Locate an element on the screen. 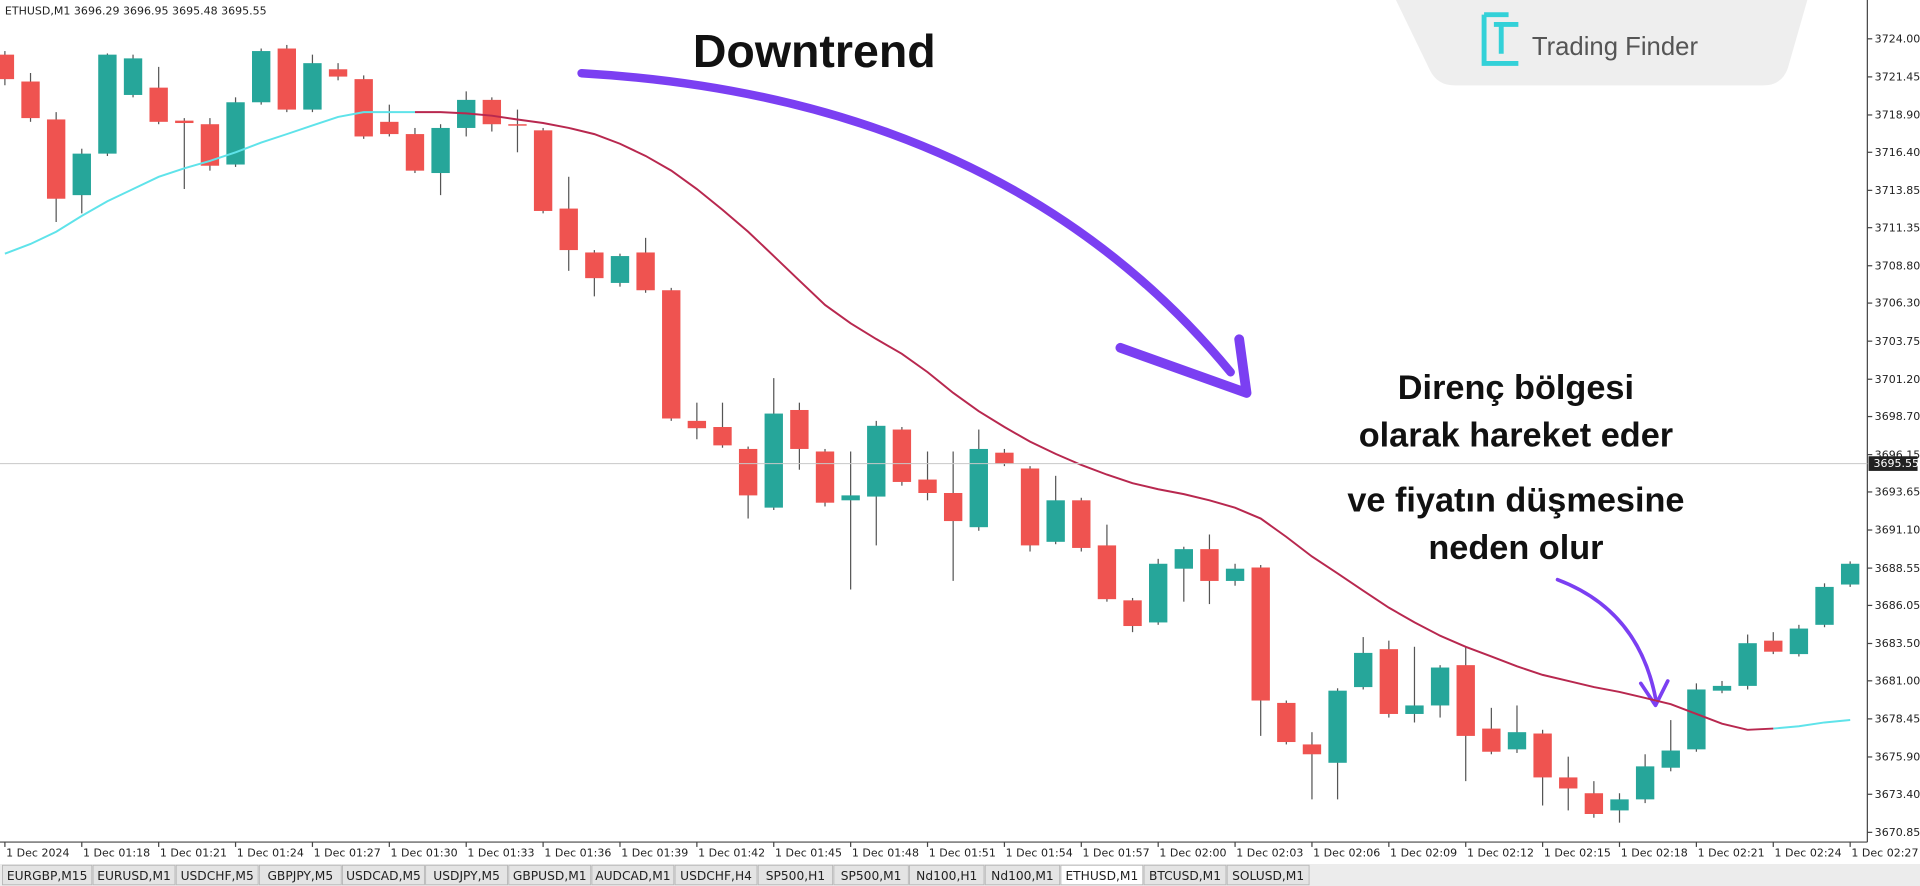 The width and height of the screenshot is (1920, 886). y-tick-label: 3706.30 is located at coordinates (1897, 303).